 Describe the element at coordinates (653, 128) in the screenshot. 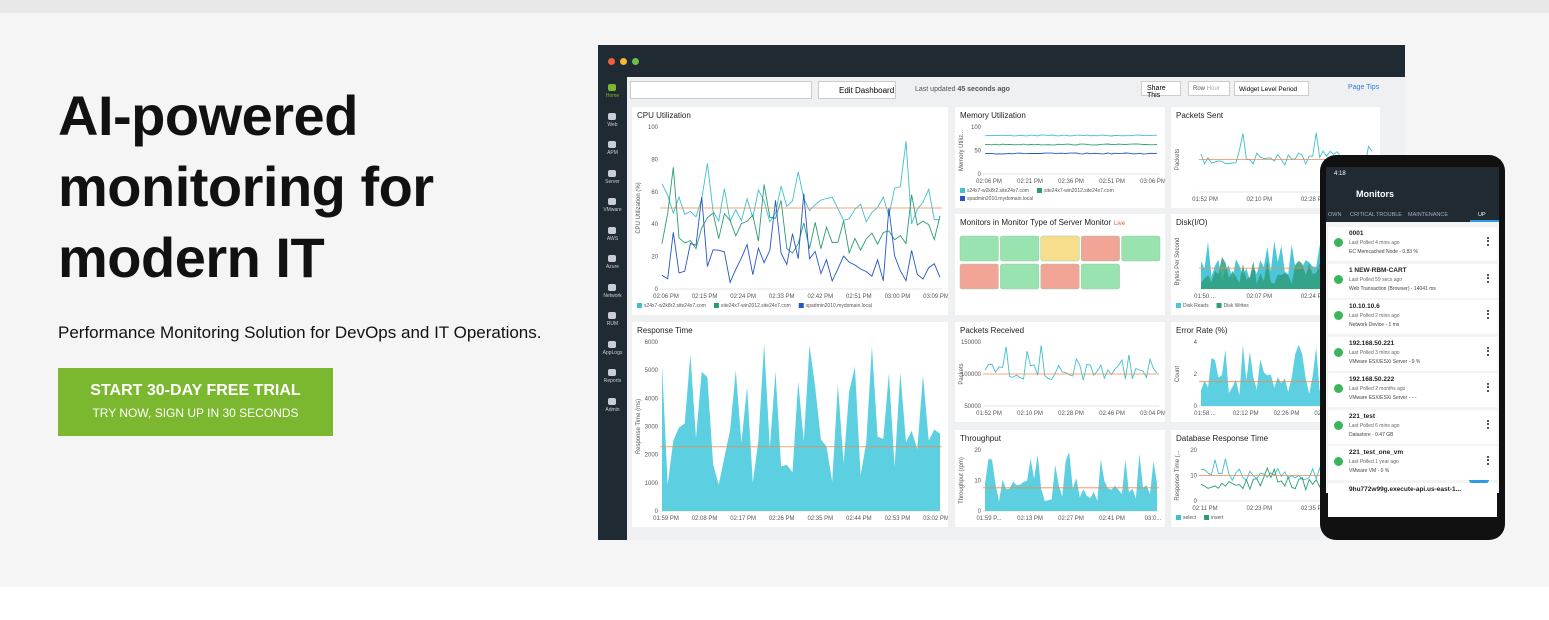

I see `y-tick-label: 100` at that location.